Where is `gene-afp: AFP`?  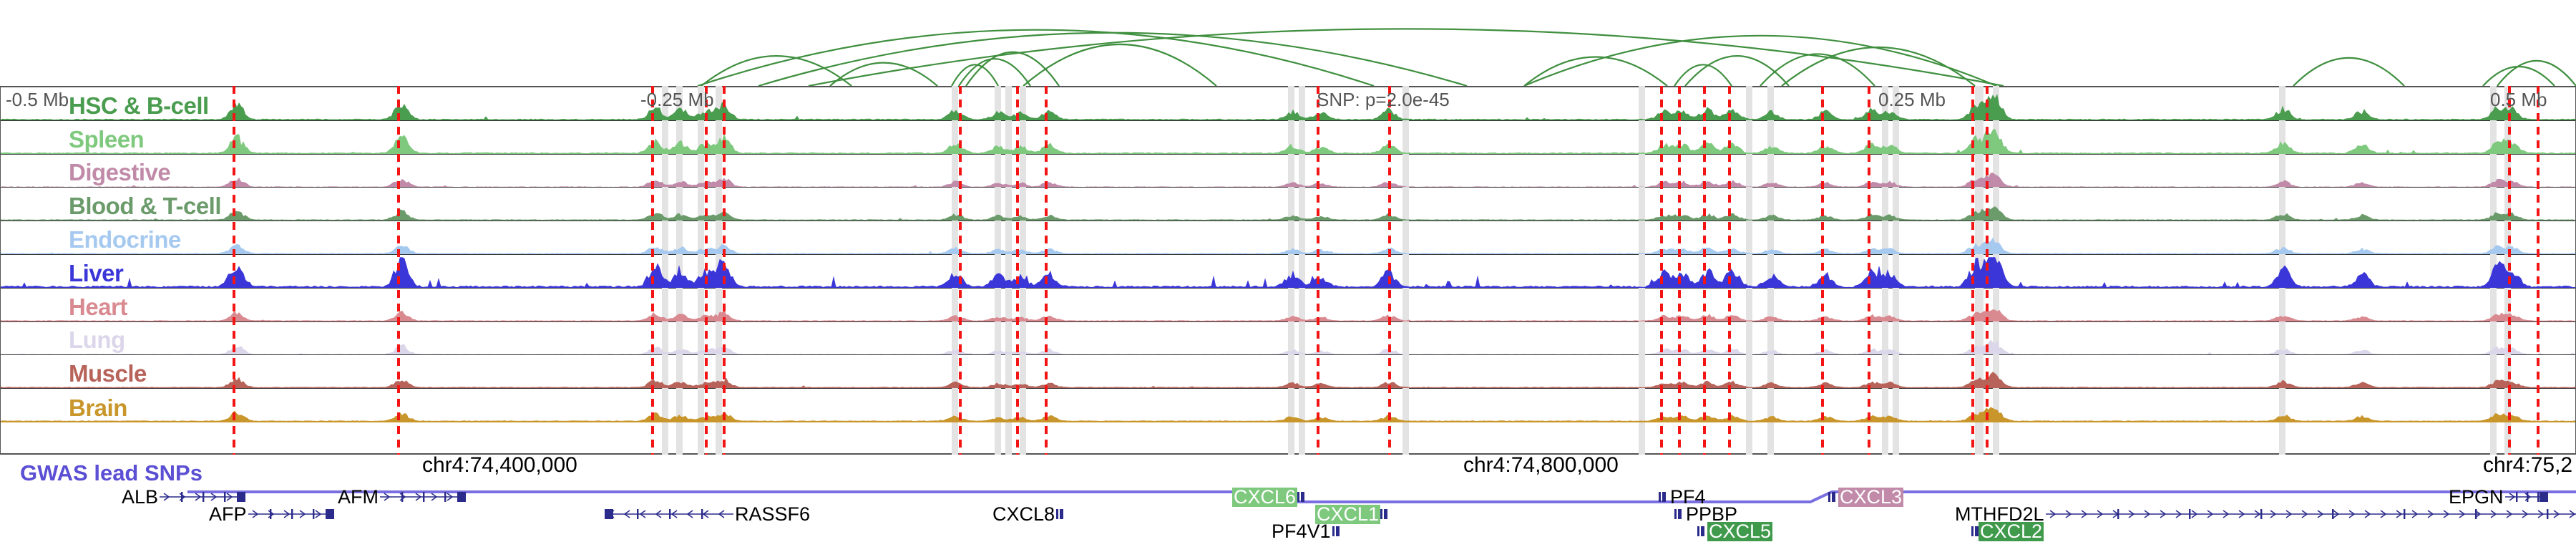 gene-afp: AFP is located at coordinates (271, 514).